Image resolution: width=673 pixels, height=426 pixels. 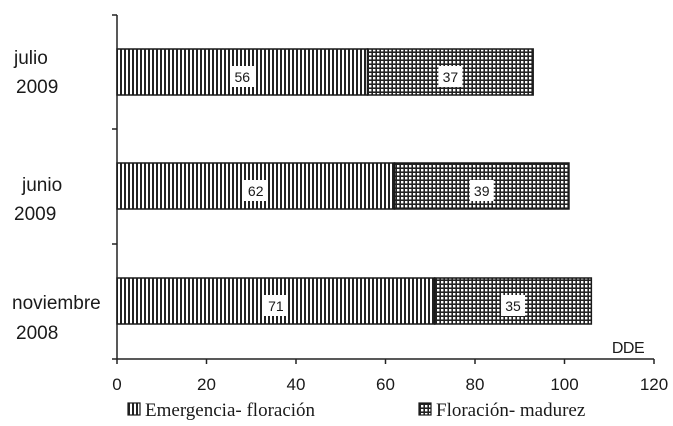 I want to click on legend-item: Floración- madurez, so click(x=501, y=410).